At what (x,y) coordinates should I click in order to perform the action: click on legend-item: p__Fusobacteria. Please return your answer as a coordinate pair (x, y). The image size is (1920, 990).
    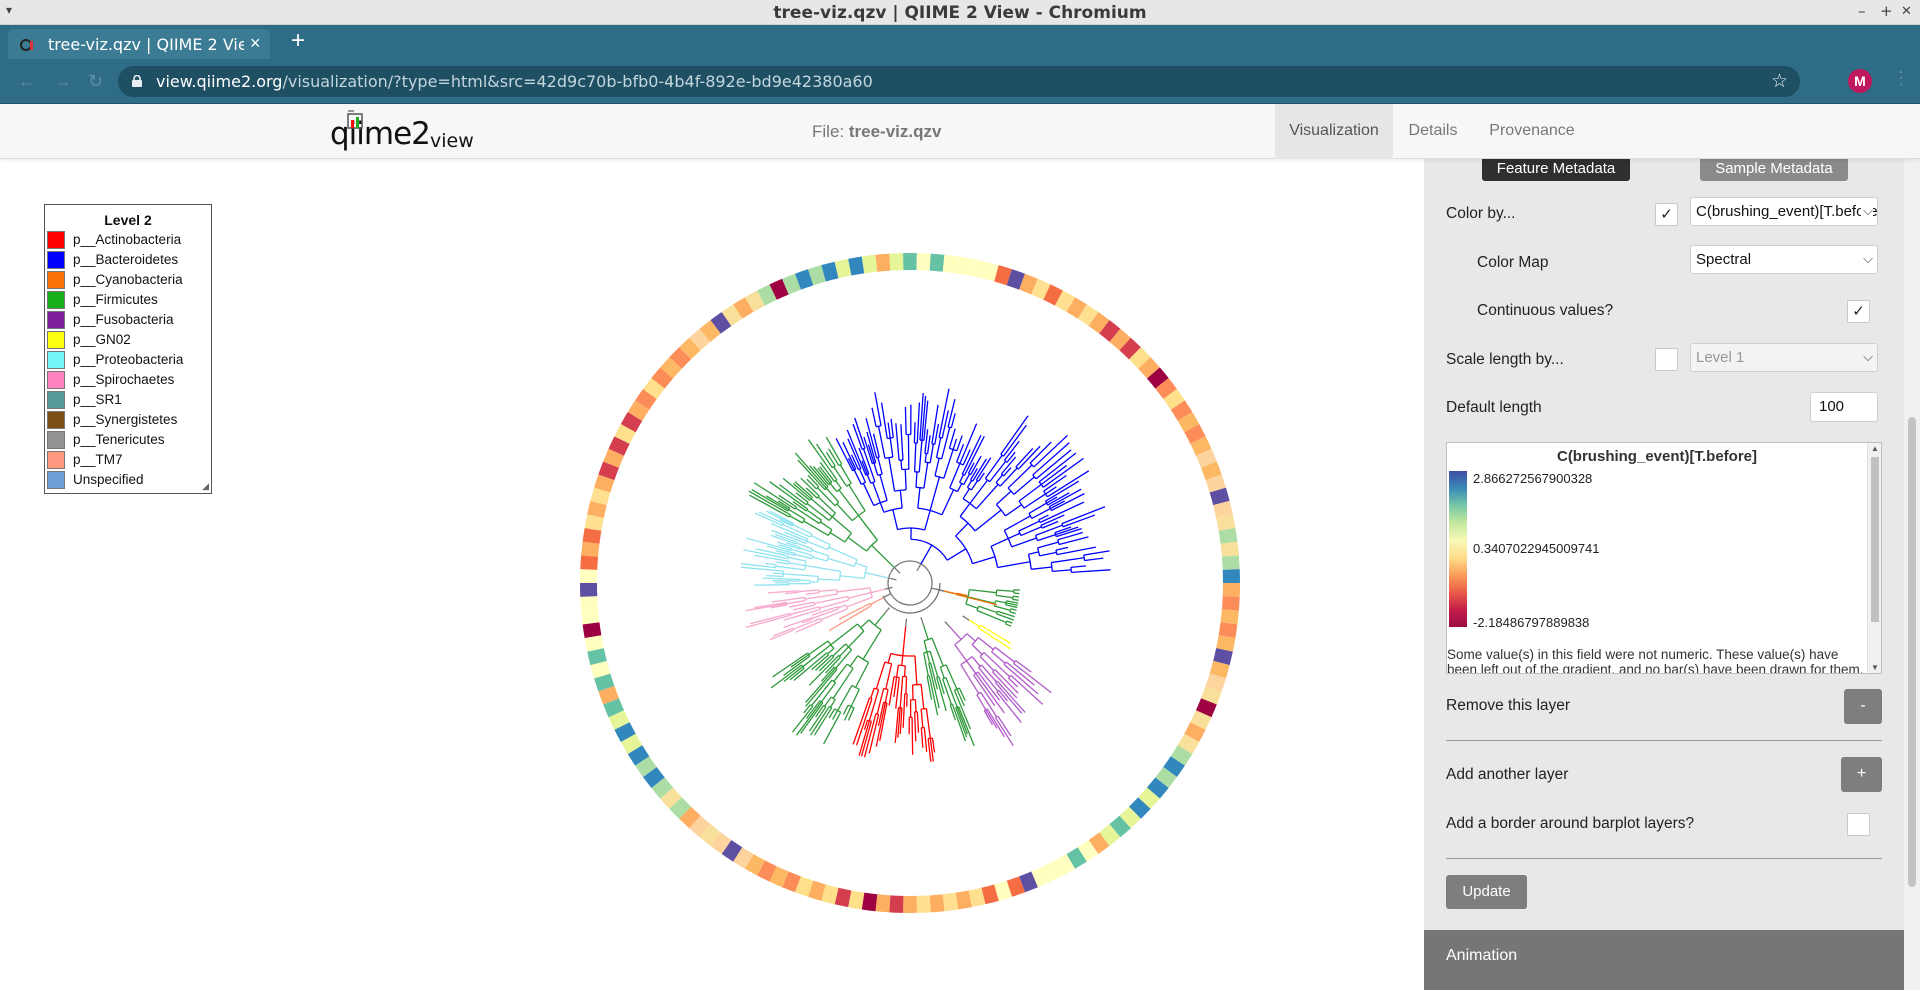
    Looking at the image, I should click on (128, 320).